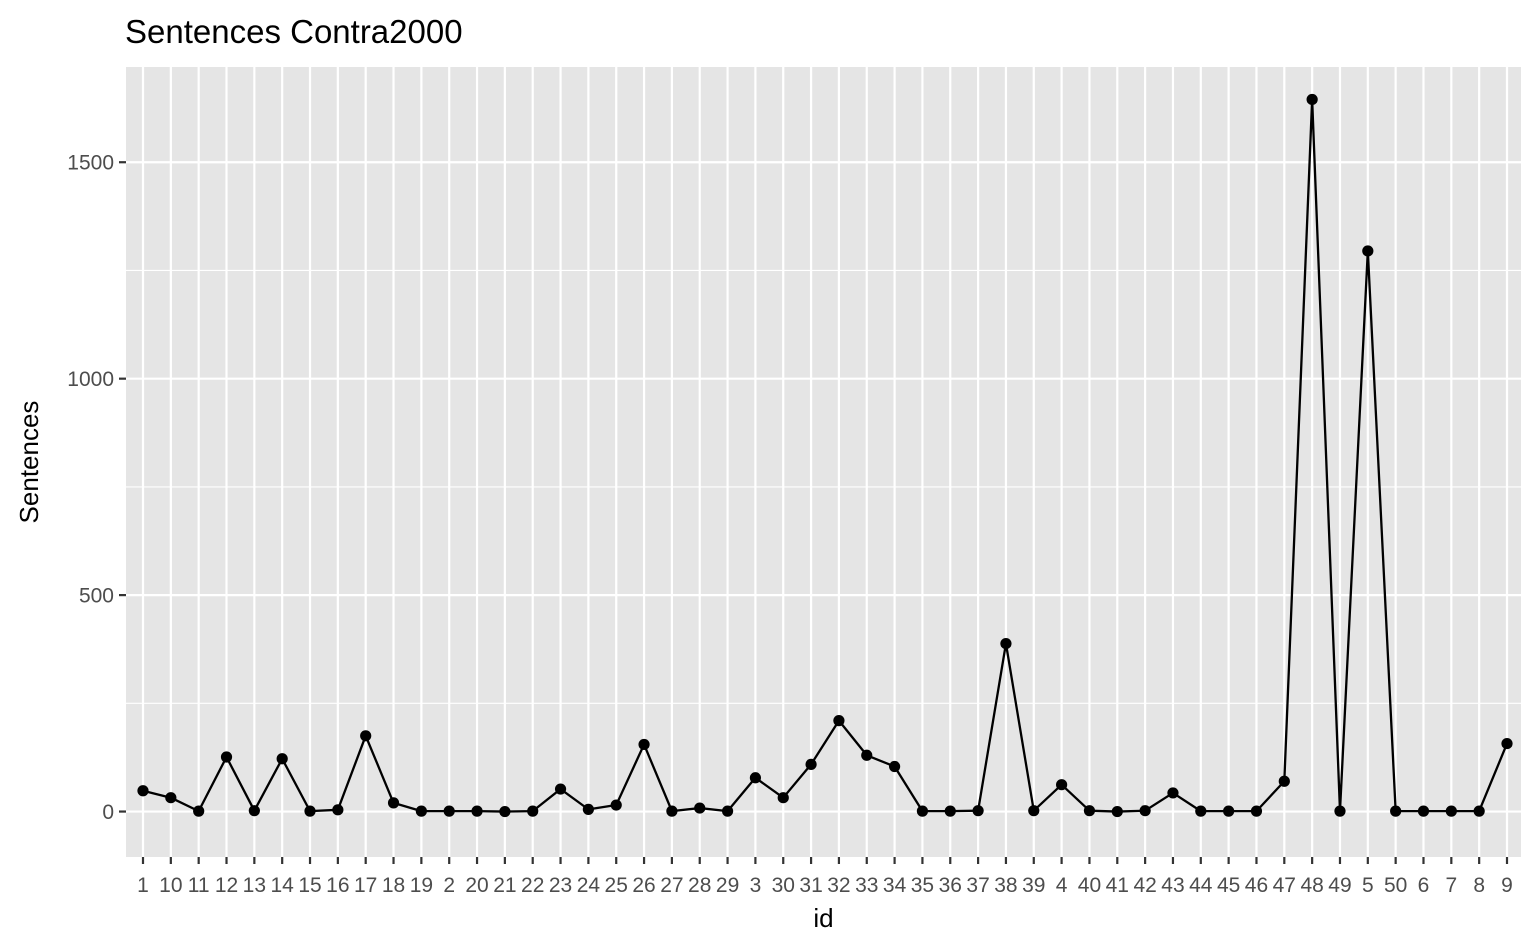 This screenshot has height=951, width=1540. What do you see at coordinates (560, 885) in the screenshot?
I see `x-tick-label: 23` at bounding box center [560, 885].